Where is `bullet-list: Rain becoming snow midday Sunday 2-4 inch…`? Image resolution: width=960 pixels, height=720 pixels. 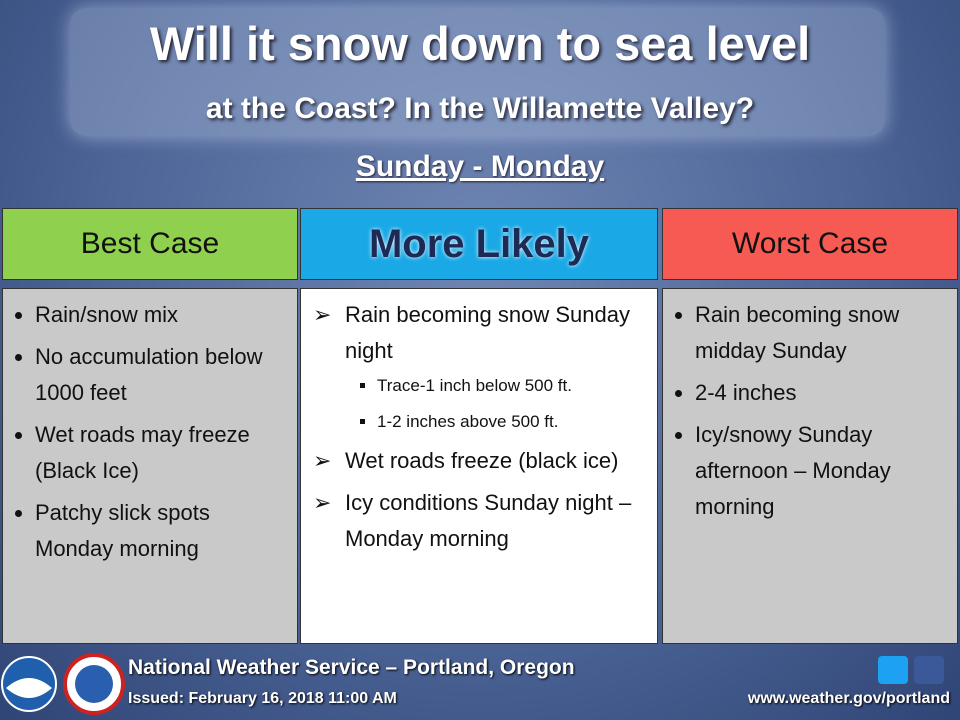 bullet-list: Rain becoming snow midday Sunday 2-4 inch… is located at coordinates (812, 411).